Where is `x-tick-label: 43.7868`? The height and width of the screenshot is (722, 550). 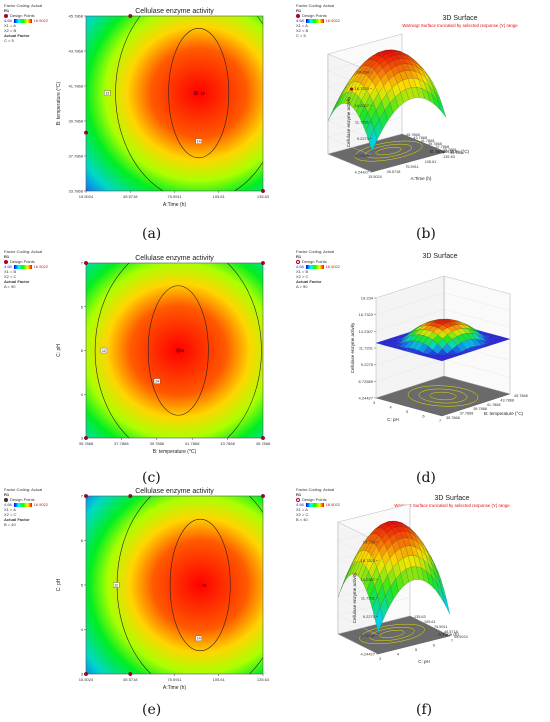
x-tick-label: 43.7868 is located at coordinates (227, 443).